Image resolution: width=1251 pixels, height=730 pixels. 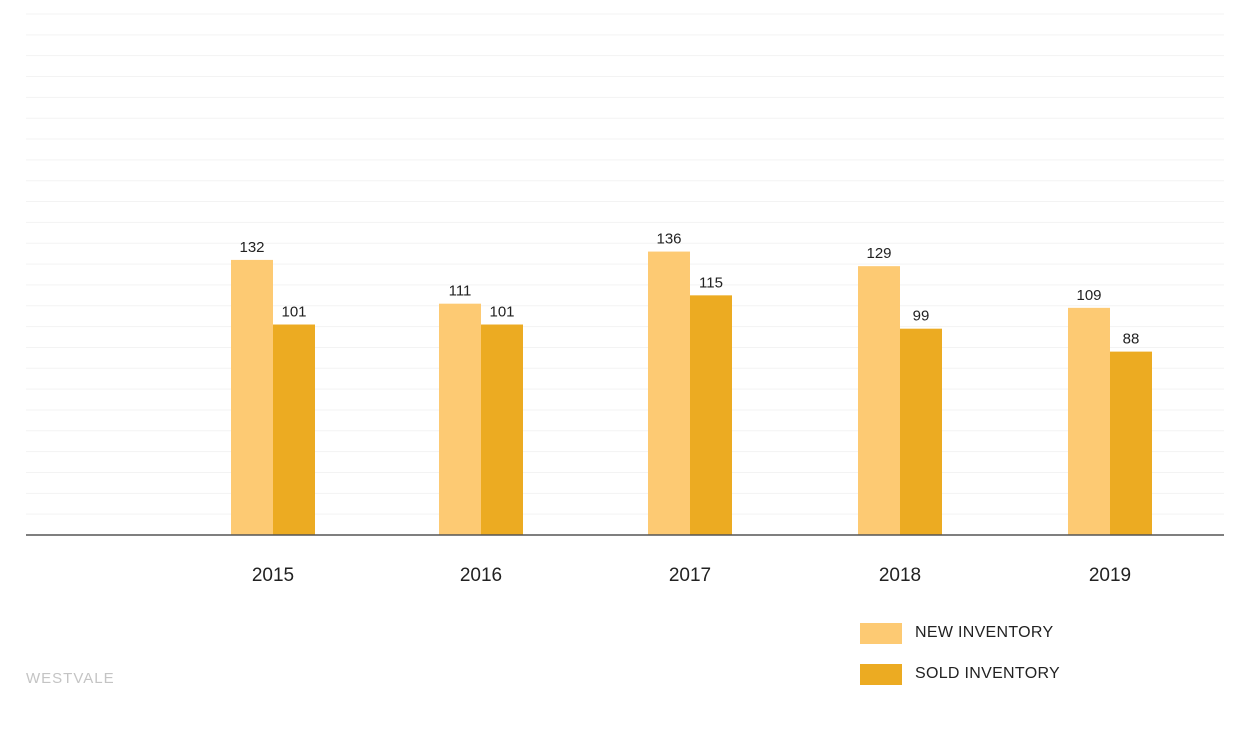 I want to click on bar-sold-inventory-2018, so click(x=921, y=431).